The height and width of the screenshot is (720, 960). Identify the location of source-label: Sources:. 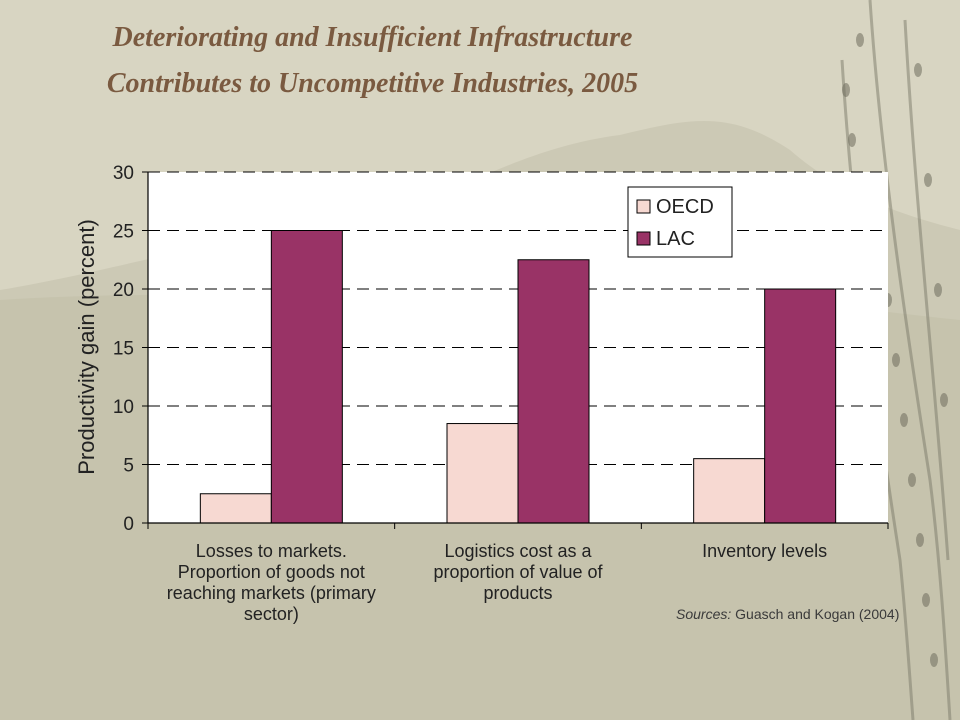
(704, 614).